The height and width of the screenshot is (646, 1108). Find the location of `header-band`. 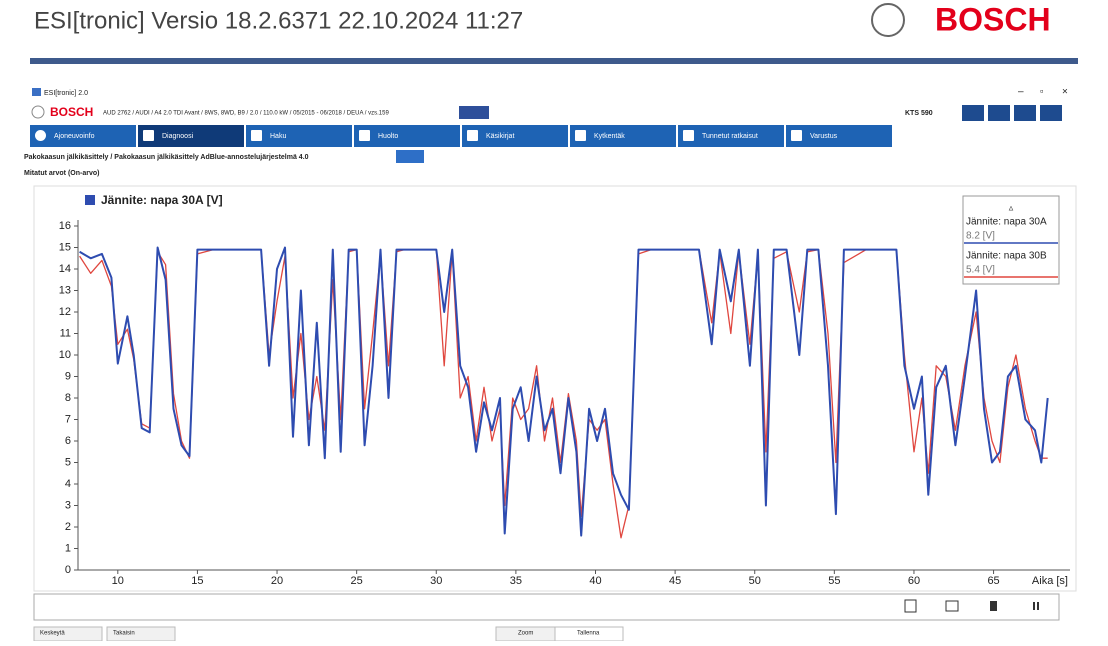

header-band is located at coordinates (554, 61).